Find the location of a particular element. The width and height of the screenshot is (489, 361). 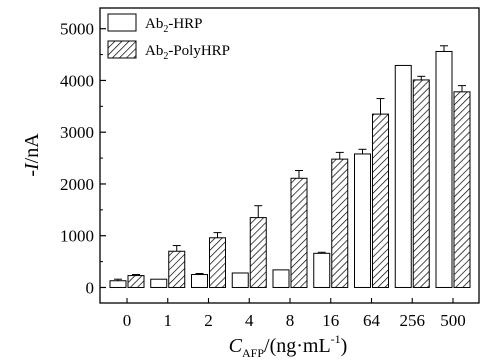

x-tick-label: 500 is located at coordinates (453, 320).